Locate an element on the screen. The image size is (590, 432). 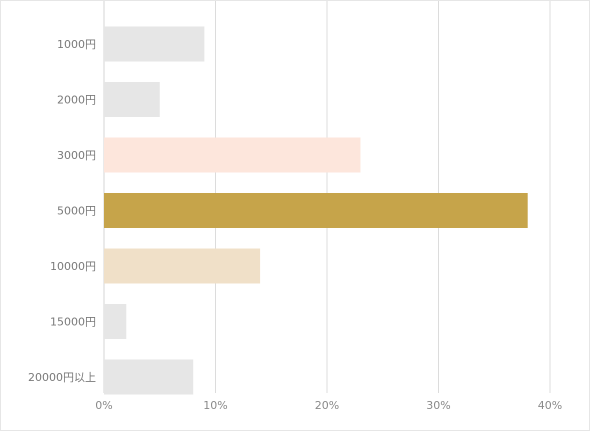
category-label: 2000円 is located at coordinates (76, 100).